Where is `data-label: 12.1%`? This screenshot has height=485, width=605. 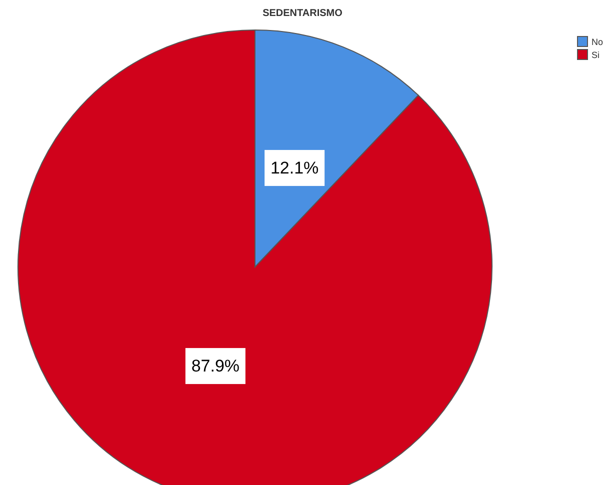 data-label: 12.1% is located at coordinates (294, 168).